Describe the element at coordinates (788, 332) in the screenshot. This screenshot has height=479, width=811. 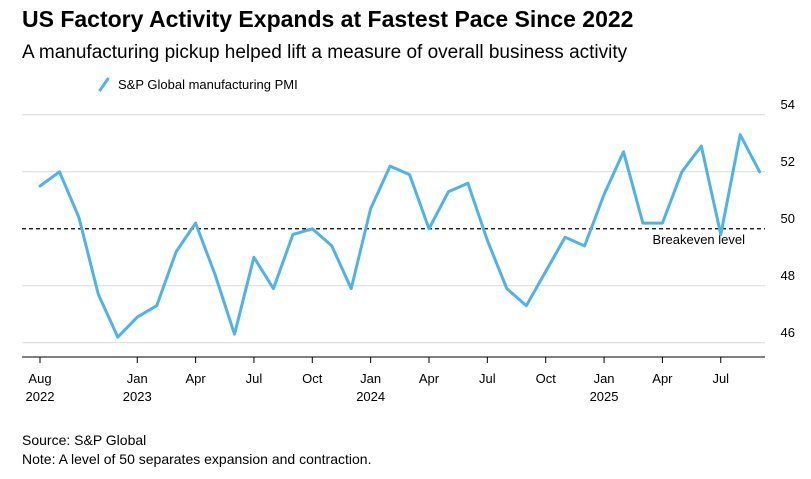
I see `y-tick-label: 46` at that location.